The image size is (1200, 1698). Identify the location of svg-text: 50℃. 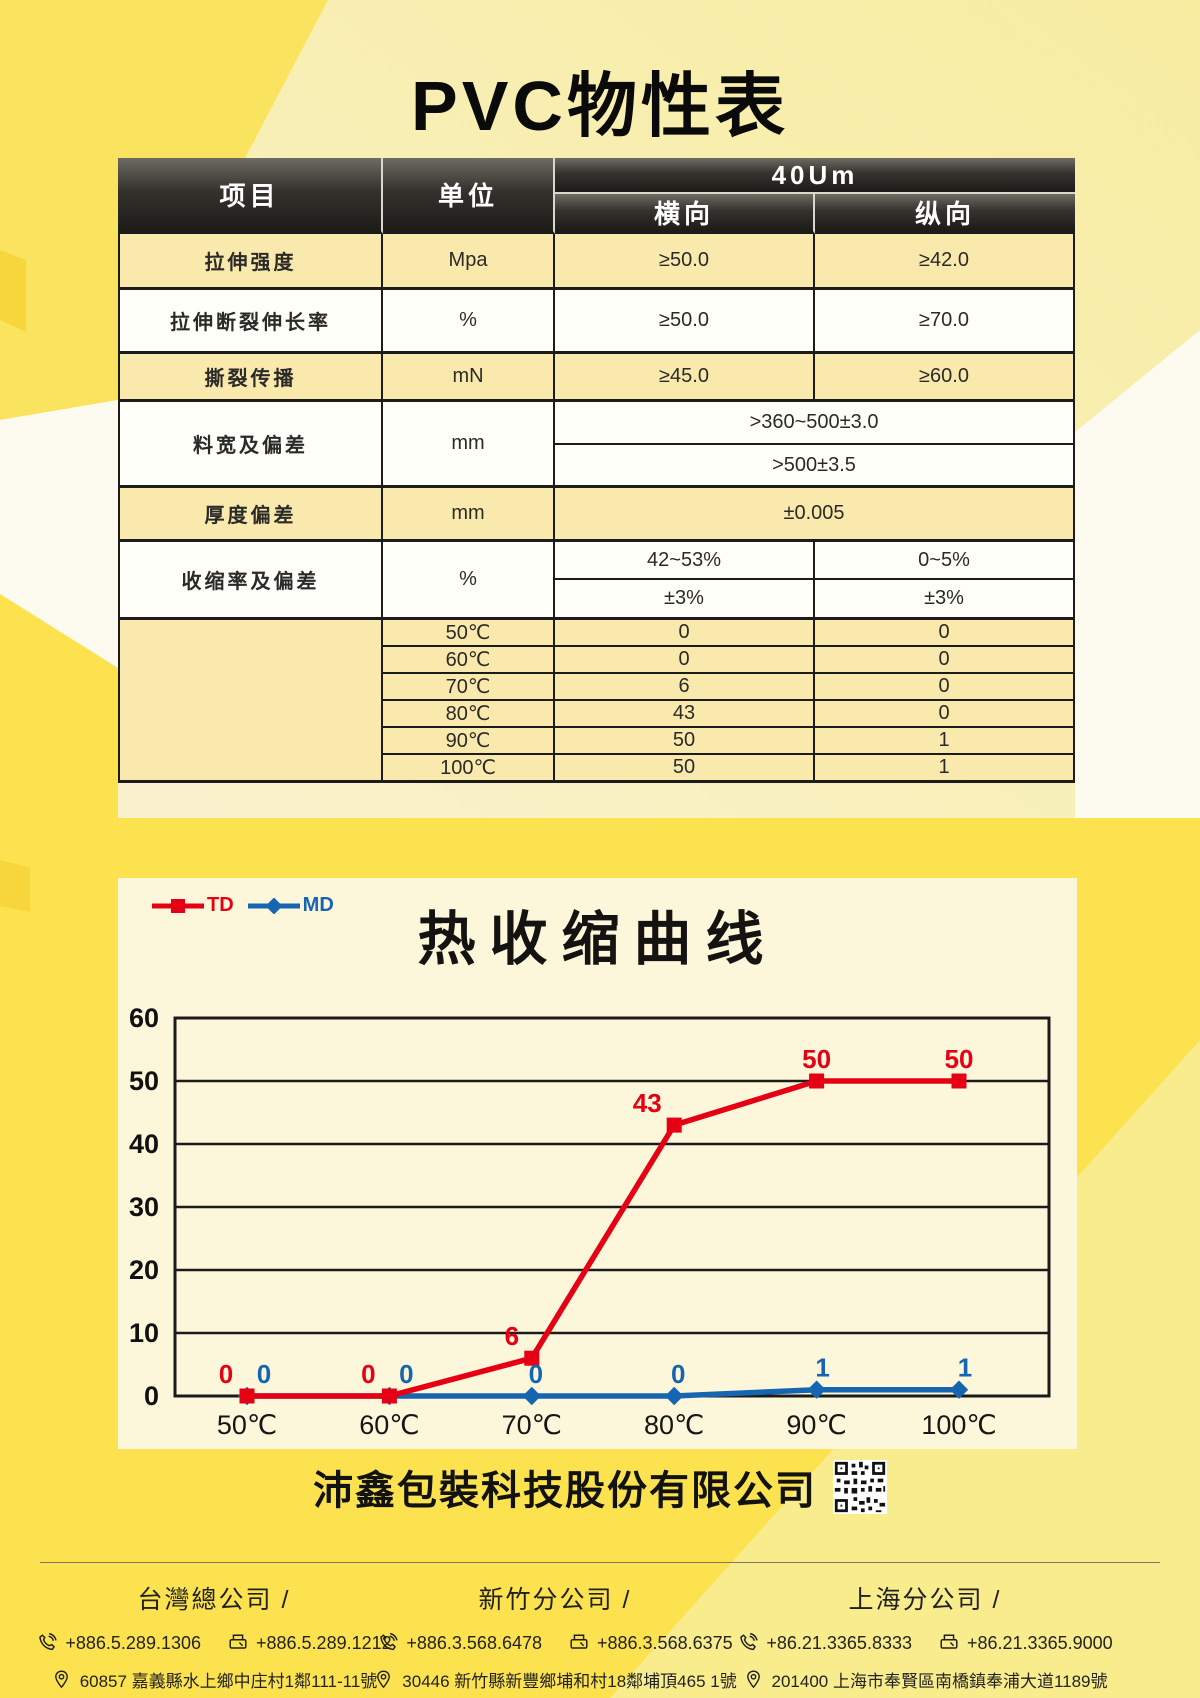
(247, 1425).